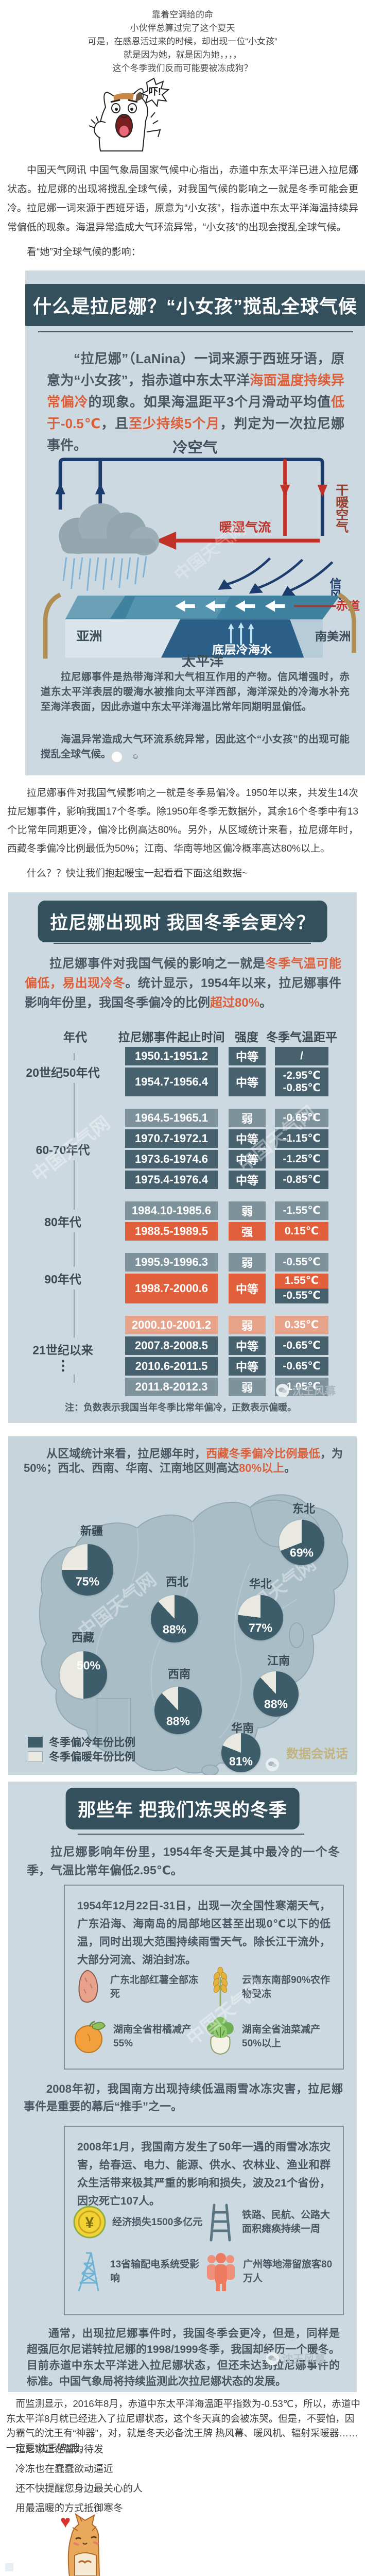  Describe the element at coordinates (220, 1987) in the screenshot. I see `wheat-icon` at that location.